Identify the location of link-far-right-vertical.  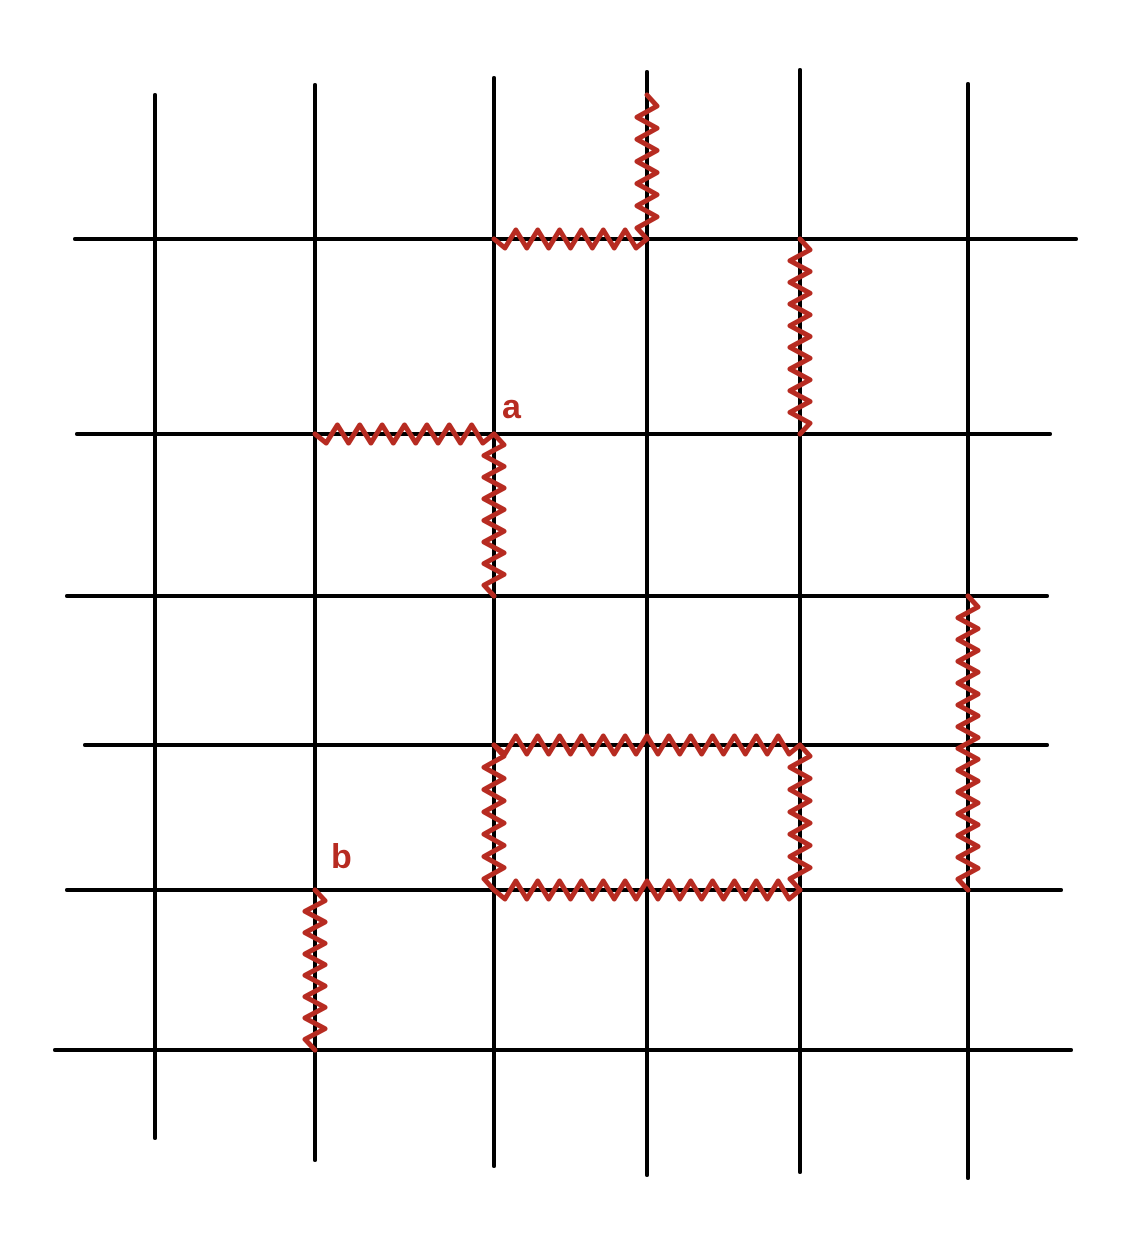
(968, 743).